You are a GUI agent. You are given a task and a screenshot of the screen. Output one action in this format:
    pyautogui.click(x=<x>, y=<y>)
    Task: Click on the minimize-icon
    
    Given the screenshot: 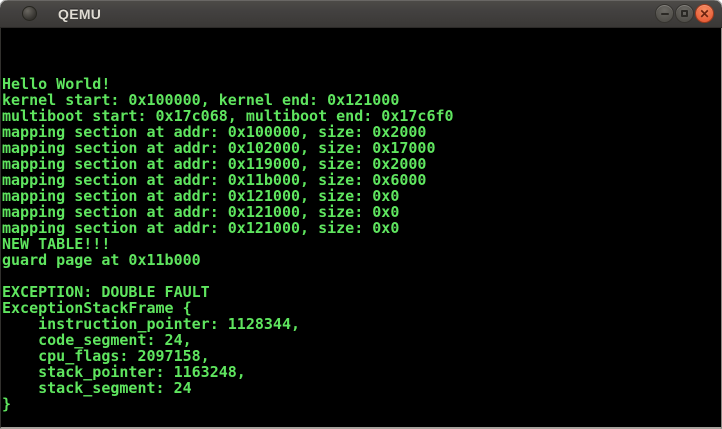 What is the action you would take?
    pyautogui.click(x=664, y=13)
    